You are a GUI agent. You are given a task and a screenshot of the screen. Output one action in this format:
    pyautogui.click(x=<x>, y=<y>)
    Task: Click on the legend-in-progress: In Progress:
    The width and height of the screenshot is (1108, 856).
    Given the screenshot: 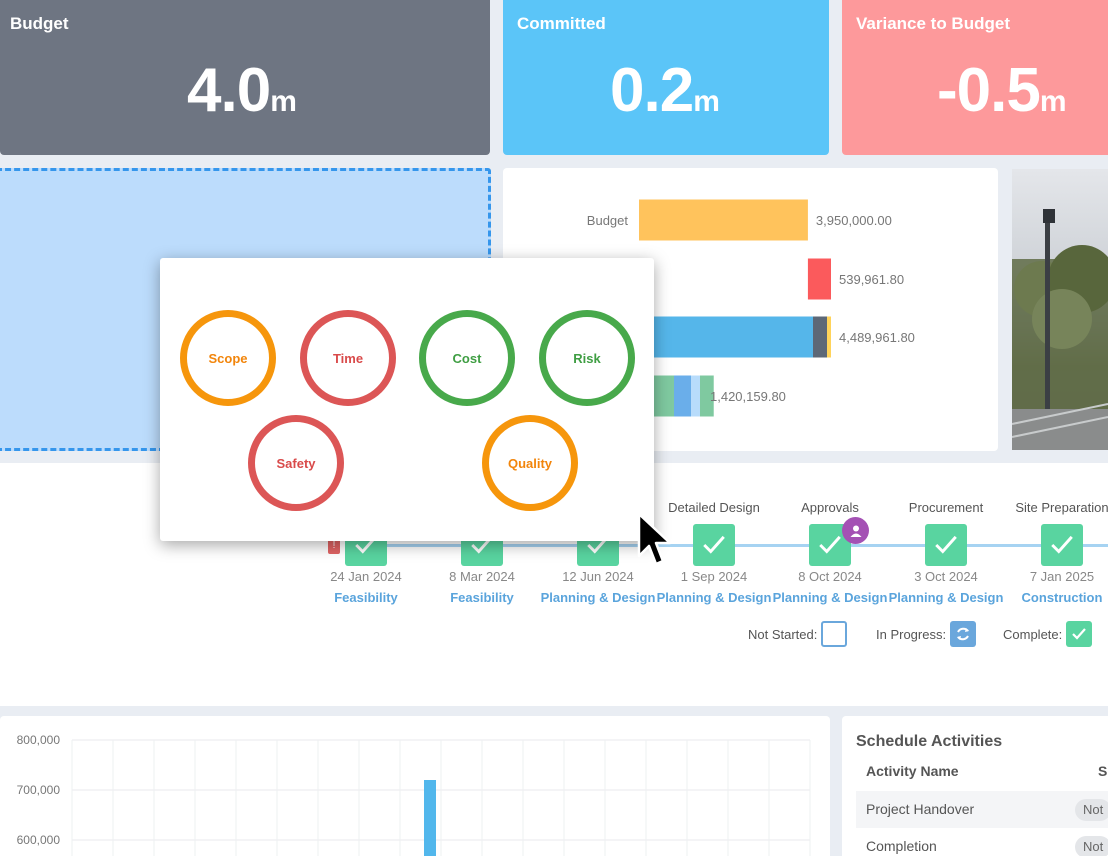 What is the action you would take?
    pyautogui.click(x=926, y=634)
    